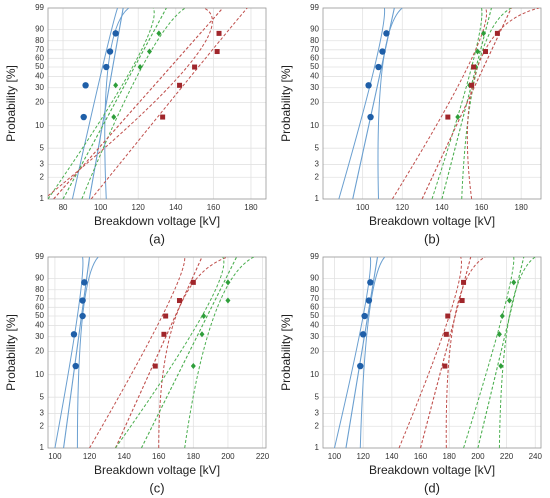 This screenshot has height=498, width=550. I want to click on y-tick-label: 99, so click(314, 7).